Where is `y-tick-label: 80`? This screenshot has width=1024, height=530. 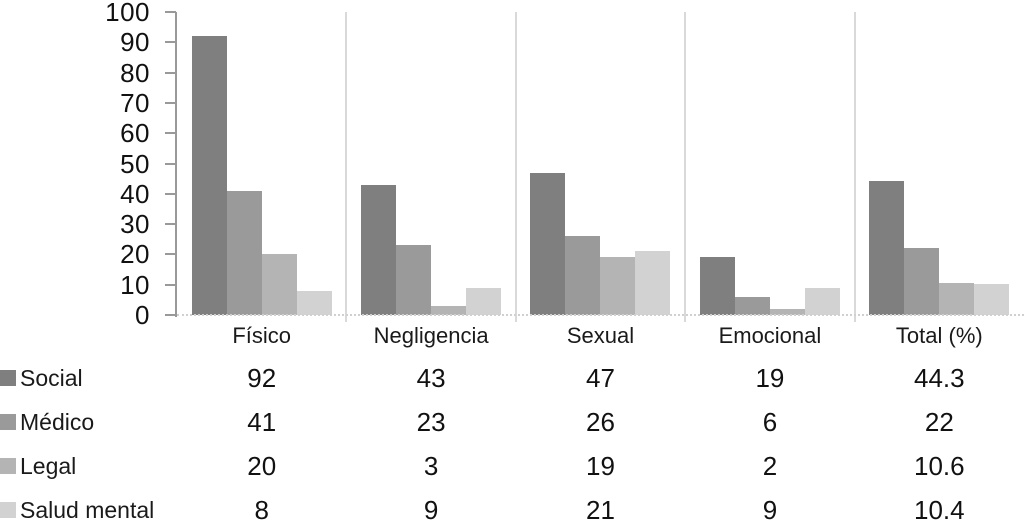 y-tick-label: 80 is located at coordinates (135, 72).